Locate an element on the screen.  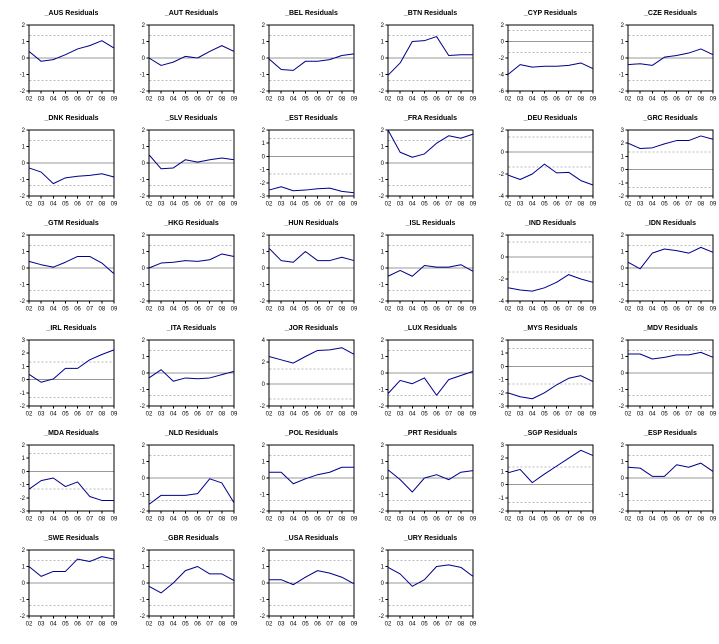
residual-chart: _CYP Residuals 2 0 -2 -4 -6 02 03 04 05 06 07 08 09 is located at coordinates (539, 56).